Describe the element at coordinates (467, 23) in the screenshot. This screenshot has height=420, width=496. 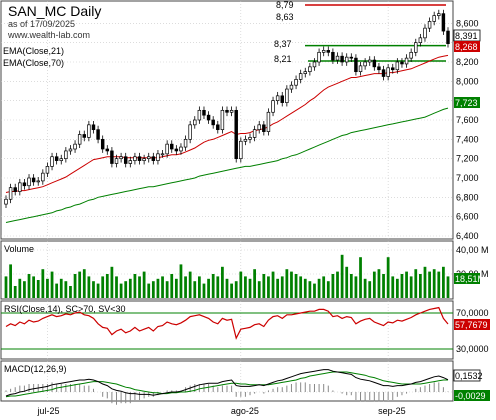
I see `price-tick-label: 8,600` at that location.